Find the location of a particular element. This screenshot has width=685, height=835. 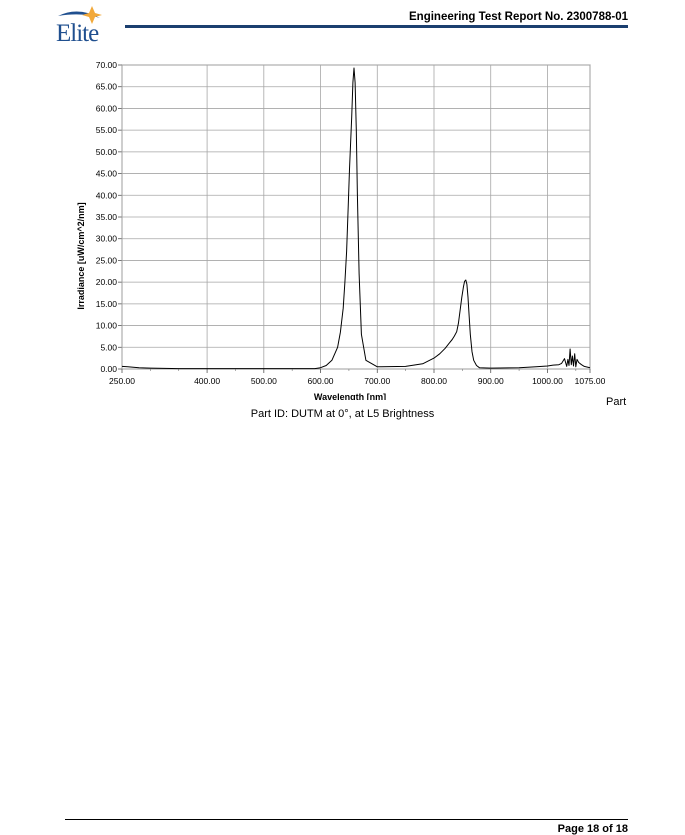

y-tick-label: 60.00 is located at coordinates (107, 108).